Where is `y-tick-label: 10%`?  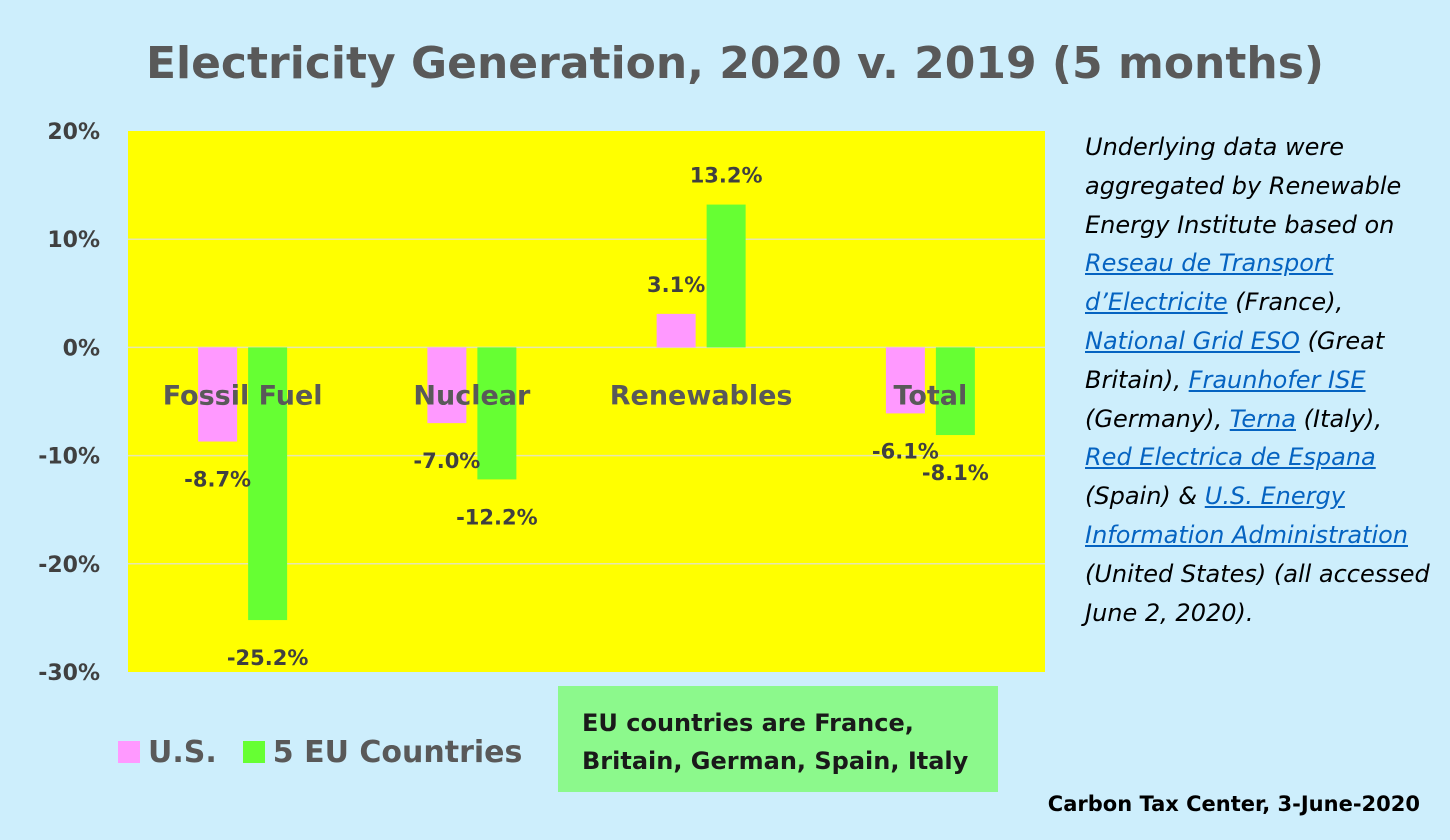
y-tick-label: 10% is located at coordinates (73, 240).